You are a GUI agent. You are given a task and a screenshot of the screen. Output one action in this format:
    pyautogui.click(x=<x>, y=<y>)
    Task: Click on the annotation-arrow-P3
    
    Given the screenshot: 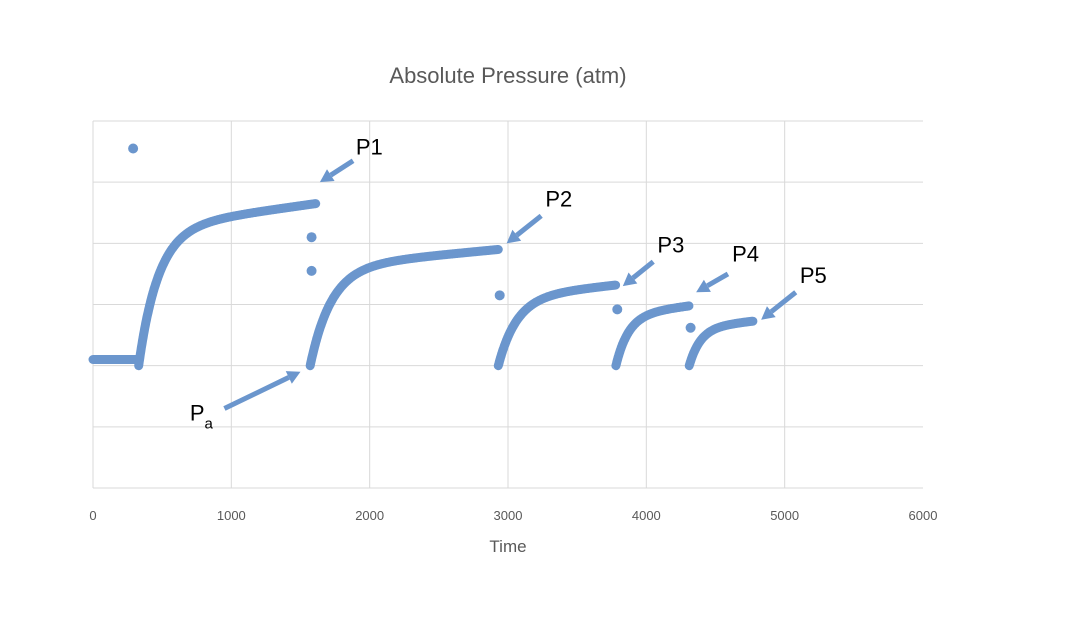 What is the action you would take?
    pyautogui.click(x=638, y=273)
    